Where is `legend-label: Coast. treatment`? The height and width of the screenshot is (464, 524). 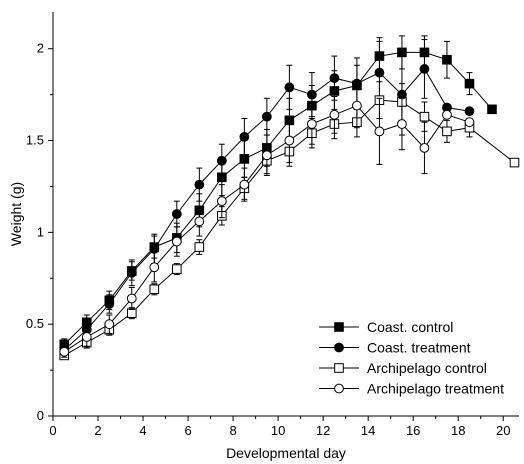
legend-label: Coast. treatment is located at coordinates (419, 348).